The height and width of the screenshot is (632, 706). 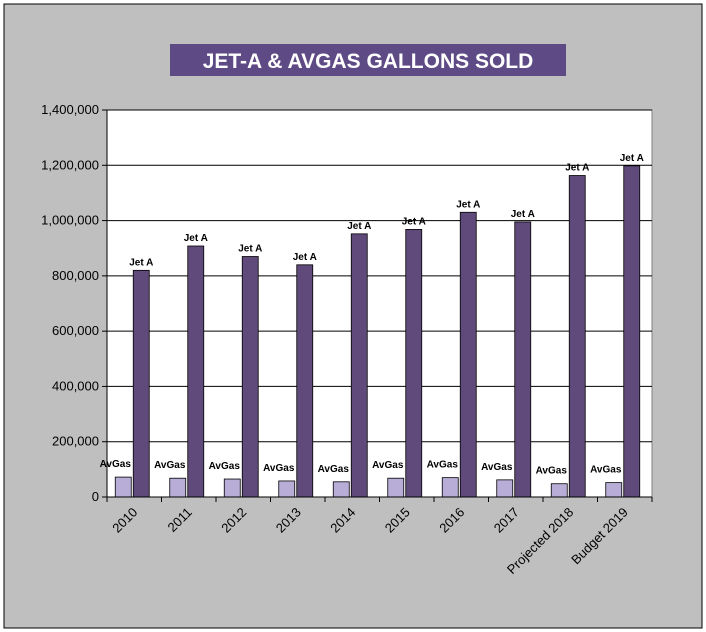 What do you see at coordinates (75, 385) in the screenshot?
I see `y-tick-label: 400,000` at bounding box center [75, 385].